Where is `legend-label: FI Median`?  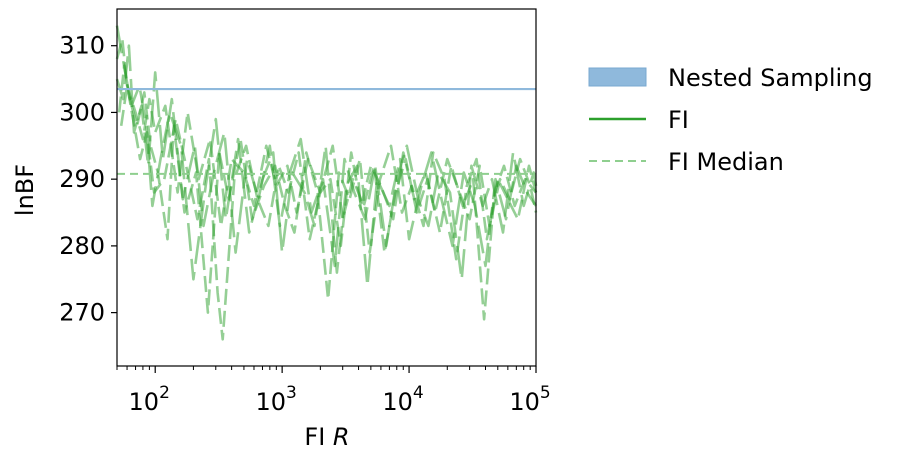 legend-label: FI Median is located at coordinates (726, 162).